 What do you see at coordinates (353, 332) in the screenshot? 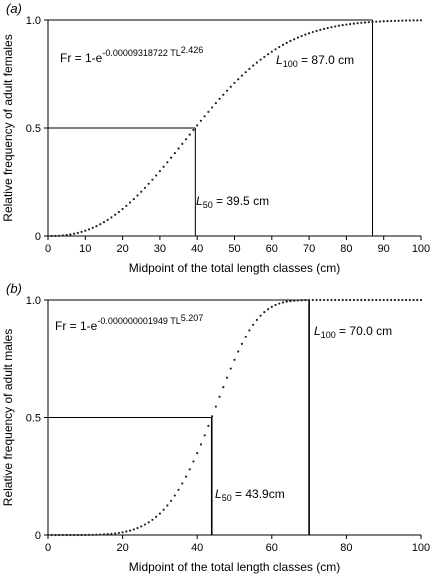
I see `annotation-l100: L100 = 70.0 cm` at bounding box center [353, 332].